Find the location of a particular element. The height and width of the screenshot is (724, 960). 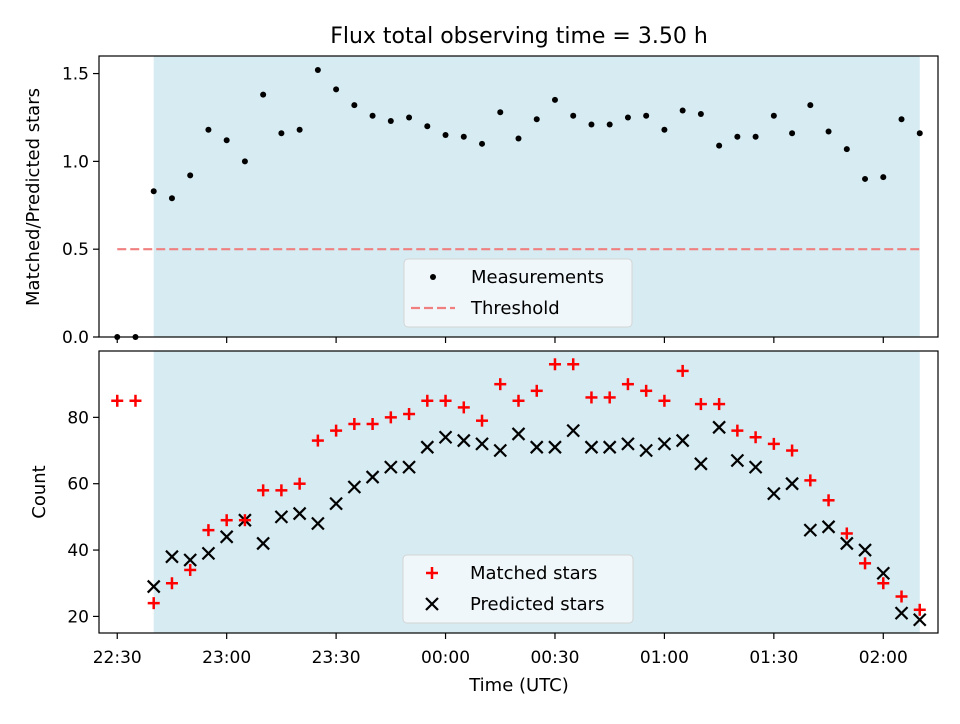

figure-title: Flux total observing time = 3.50 h is located at coordinates (519, 36).